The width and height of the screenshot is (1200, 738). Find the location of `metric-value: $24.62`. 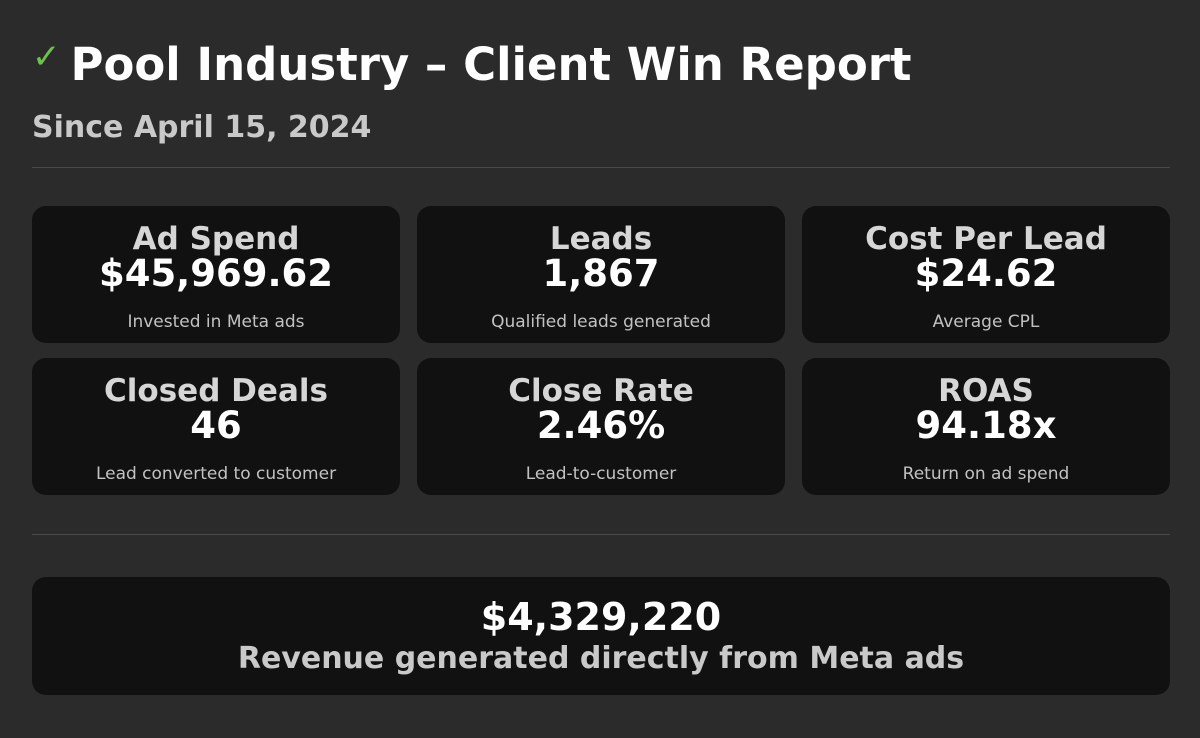

metric-value: $24.62 is located at coordinates (986, 273).